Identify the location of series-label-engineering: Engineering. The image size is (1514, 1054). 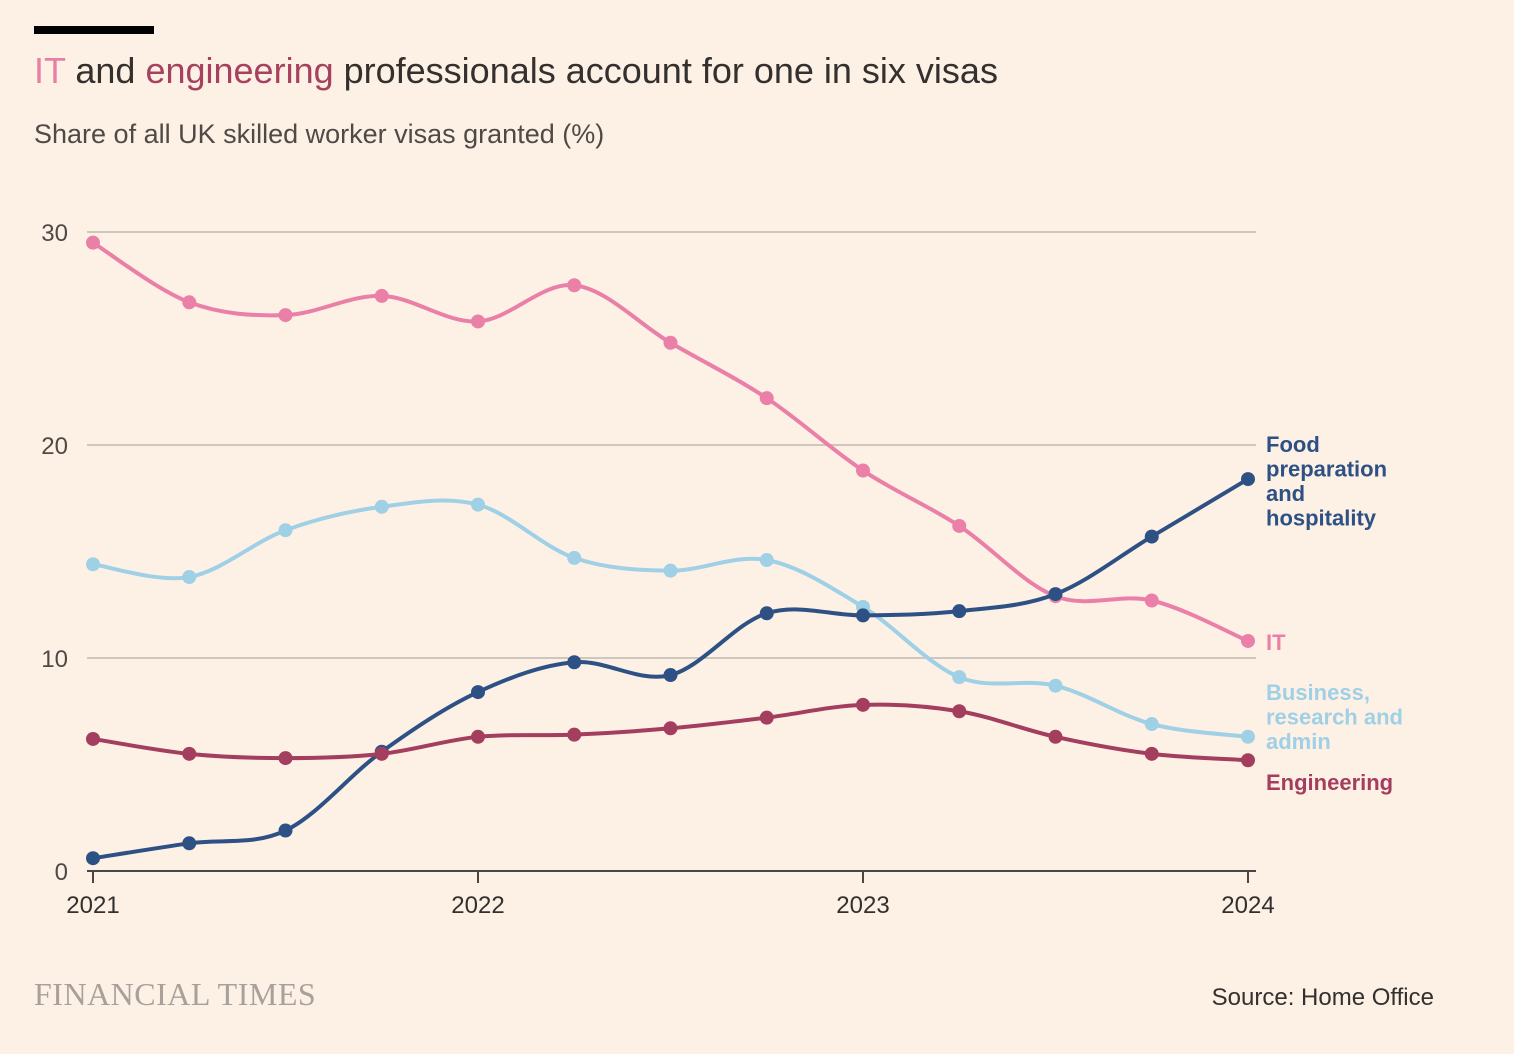
(1329, 782).